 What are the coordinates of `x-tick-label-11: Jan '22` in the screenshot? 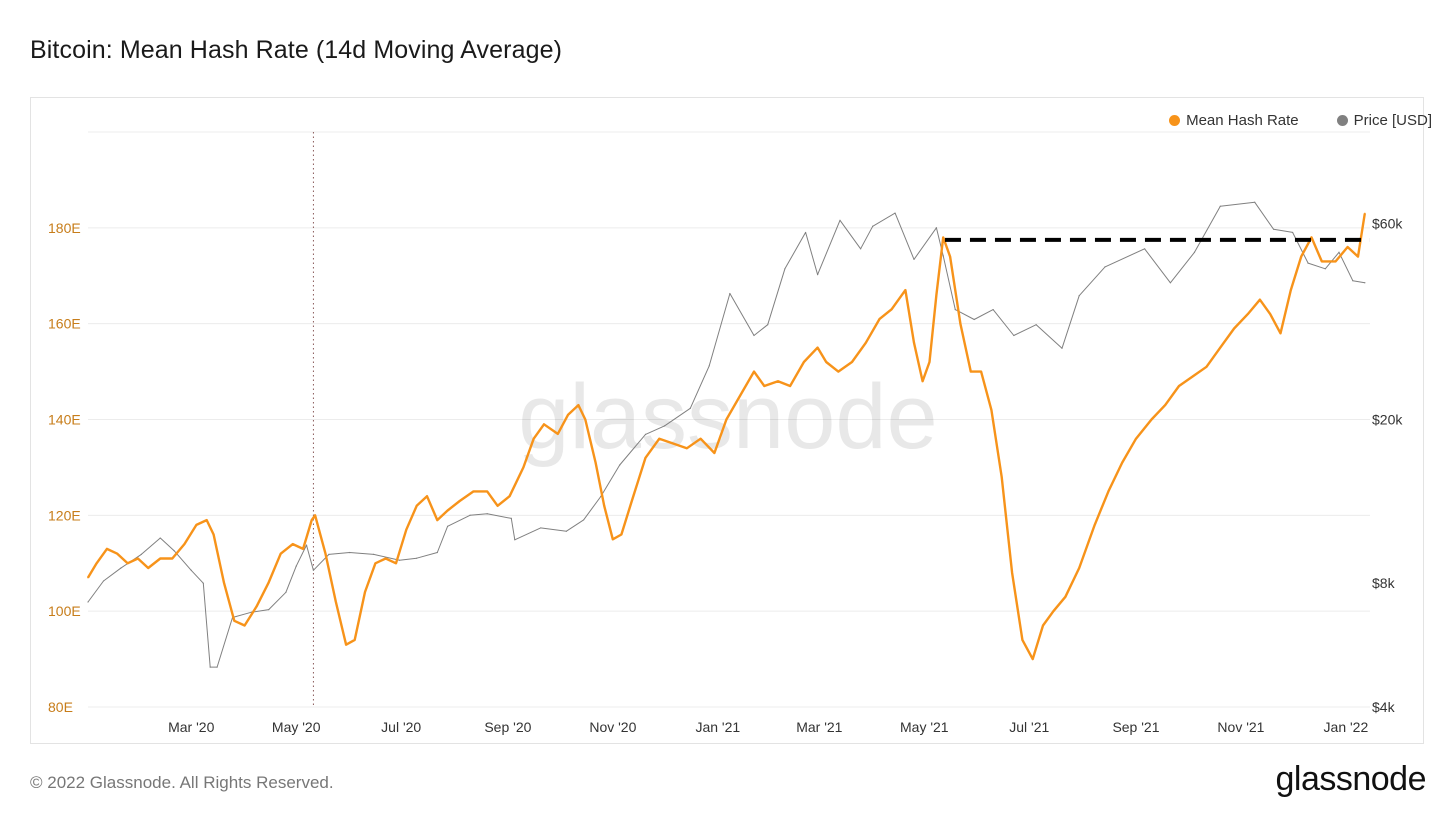 It's located at (1346, 727).